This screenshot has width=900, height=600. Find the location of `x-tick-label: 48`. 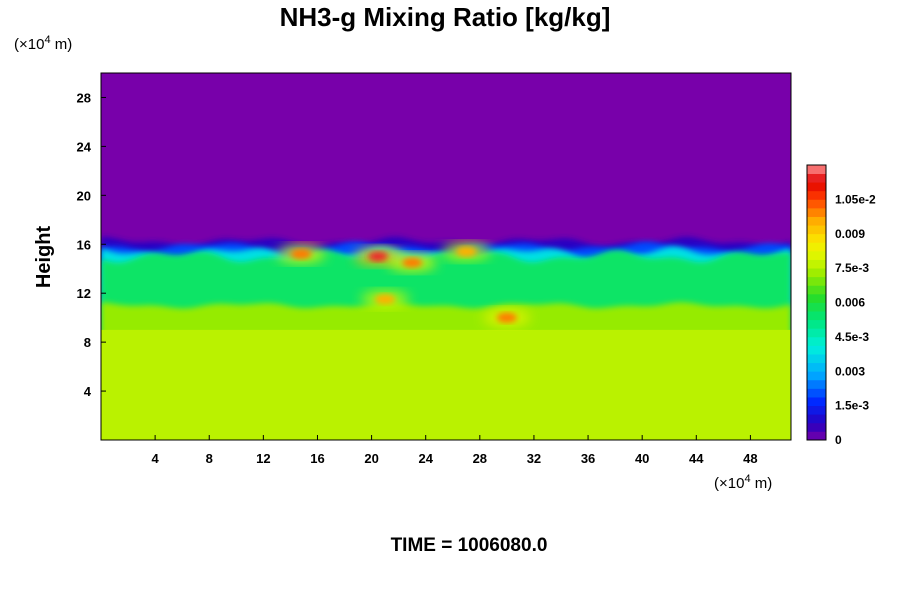

x-tick-label: 48 is located at coordinates (750, 458).